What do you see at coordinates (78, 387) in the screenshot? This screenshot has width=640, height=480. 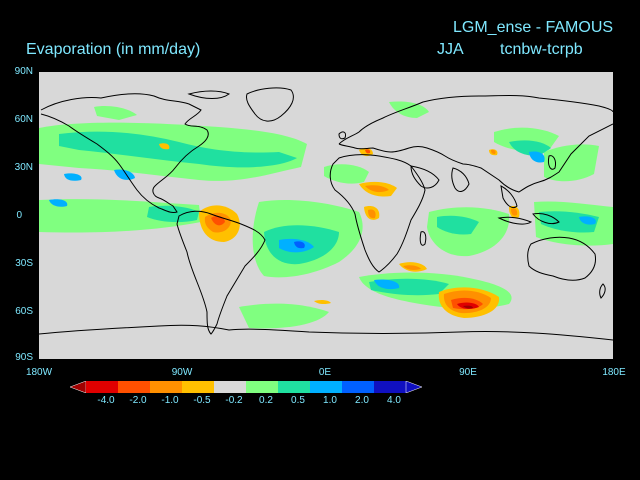 I see `colorbar-cap-low` at bounding box center [78, 387].